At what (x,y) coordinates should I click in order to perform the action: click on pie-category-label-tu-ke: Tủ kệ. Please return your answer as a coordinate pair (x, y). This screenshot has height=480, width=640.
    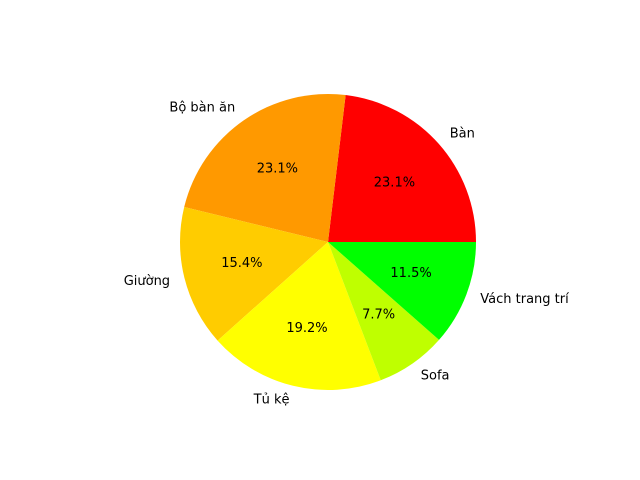
    Looking at the image, I should click on (271, 400).